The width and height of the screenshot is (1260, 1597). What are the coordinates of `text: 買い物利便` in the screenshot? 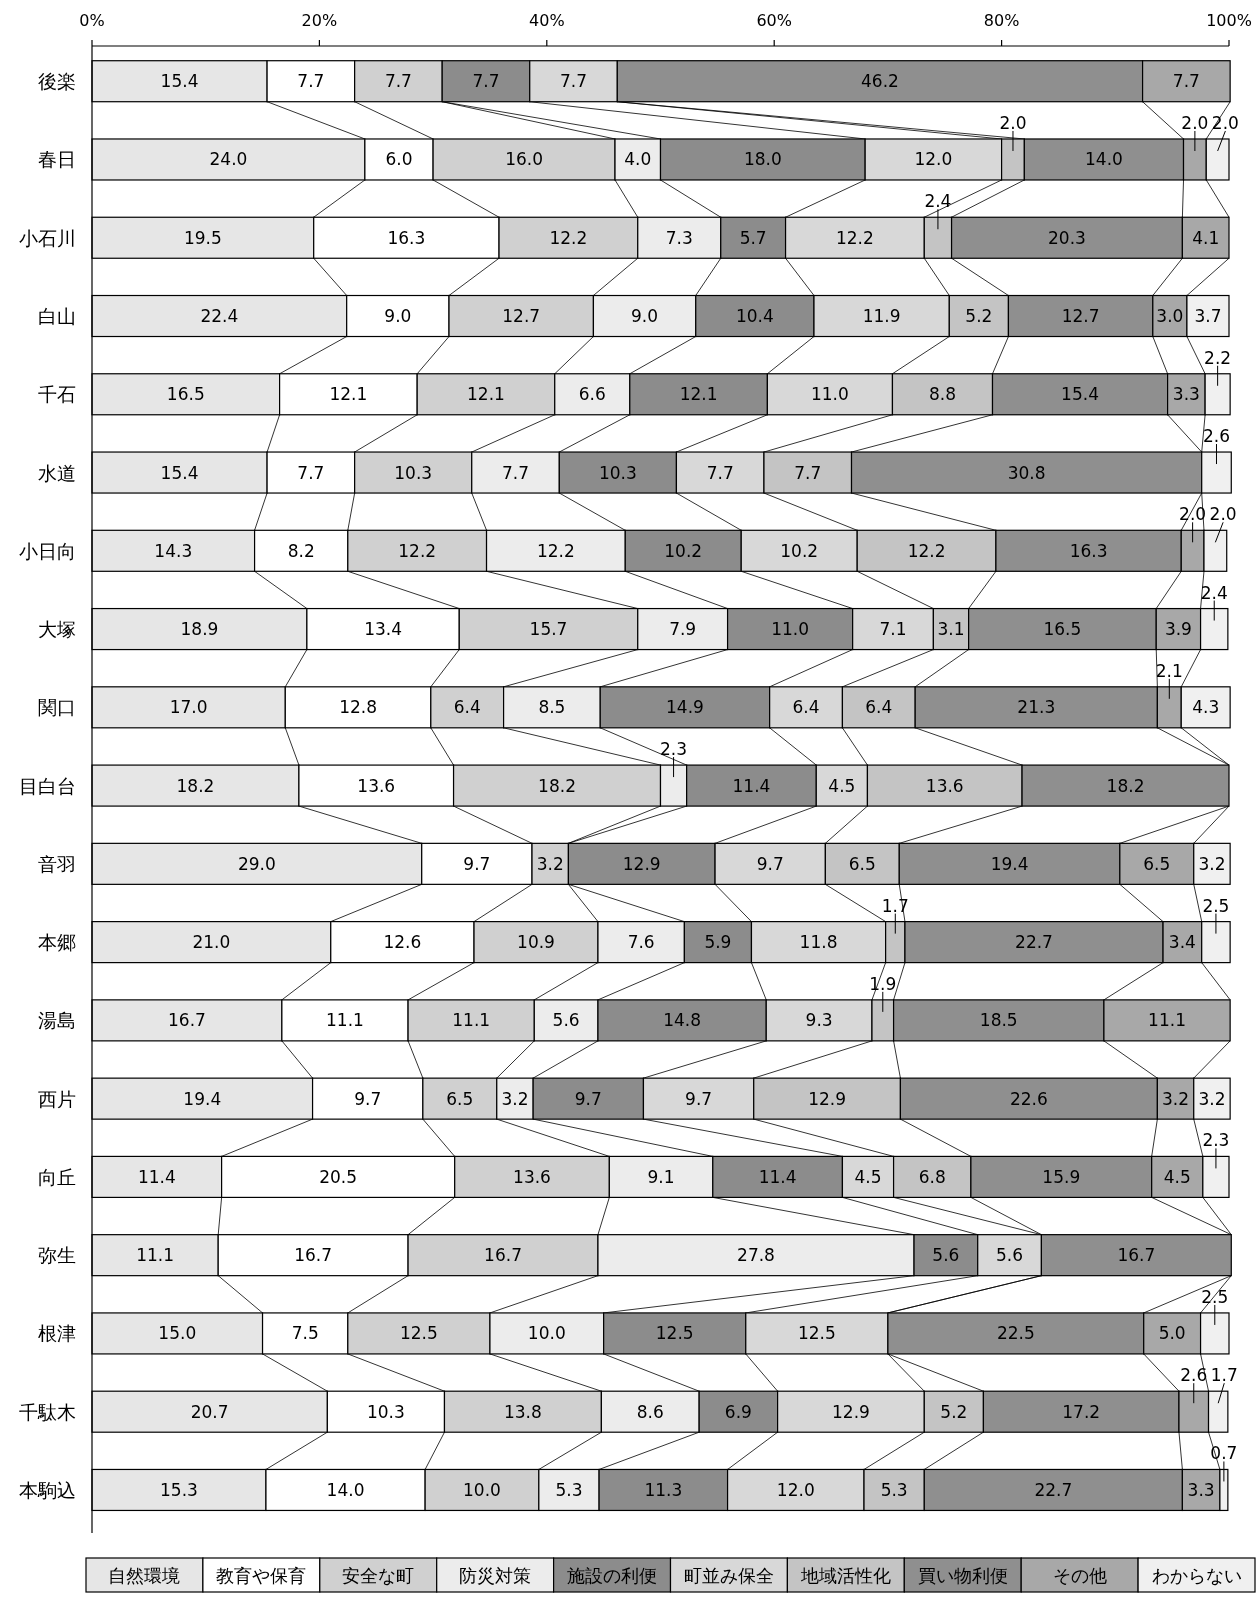 It's located at (962, 1575).